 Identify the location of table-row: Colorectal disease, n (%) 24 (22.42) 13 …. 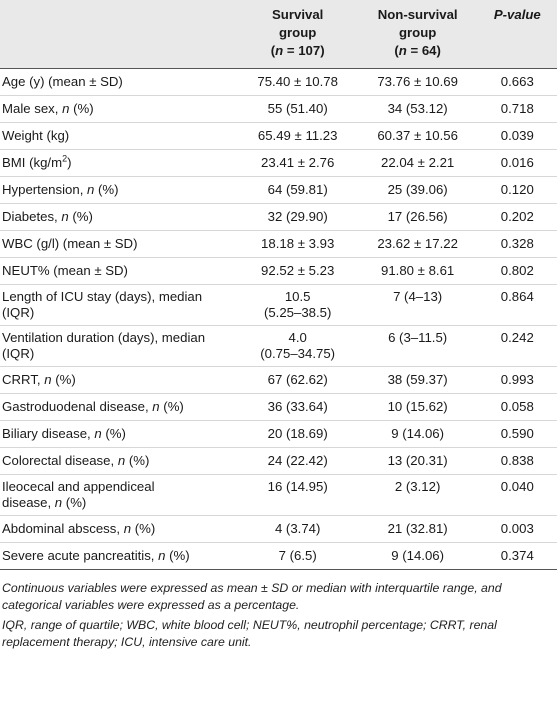
(278, 461).